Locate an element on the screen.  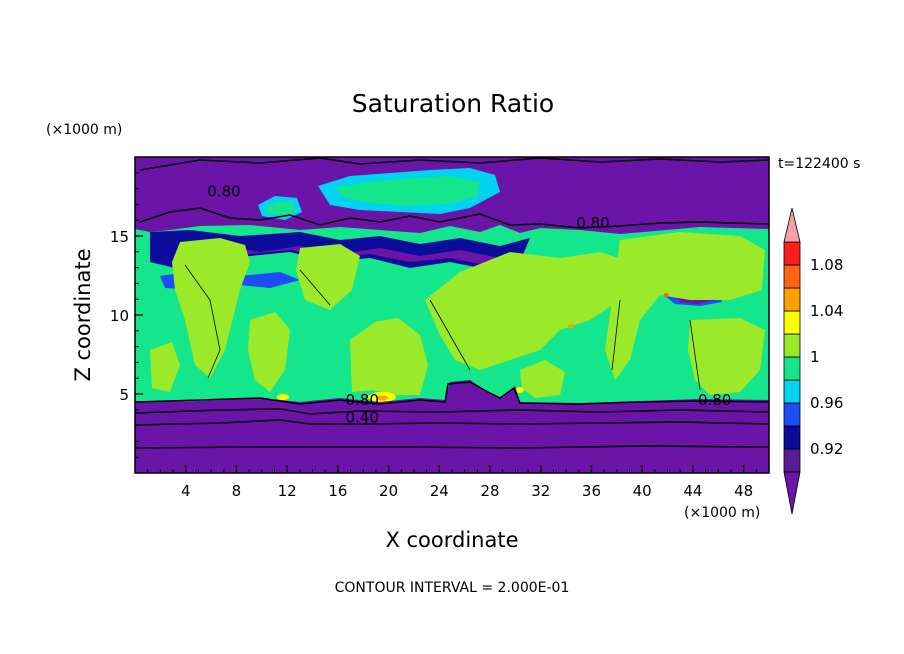
contour-label: 0.40 is located at coordinates (361, 417).